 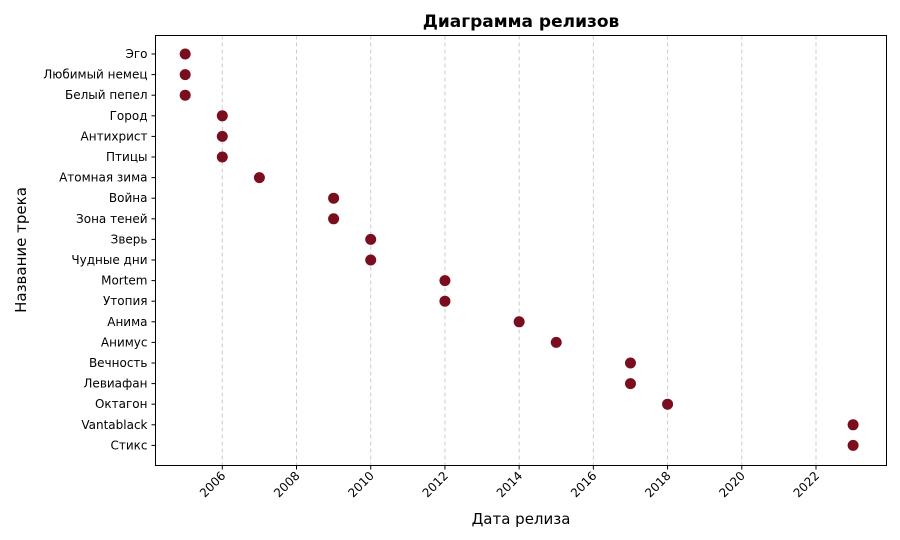 What do you see at coordinates (583, 484) in the screenshot?
I see `x-tick-label: 2016` at bounding box center [583, 484].